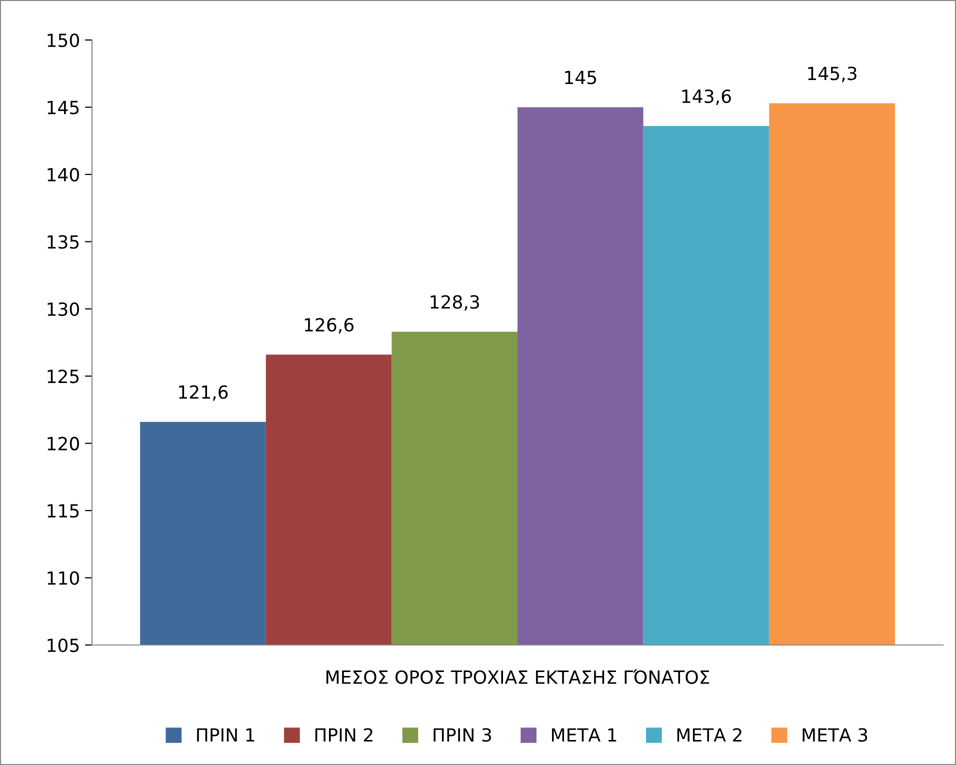  Describe the element at coordinates (63, 645) in the screenshot. I see `y-tick-label: 105` at that location.